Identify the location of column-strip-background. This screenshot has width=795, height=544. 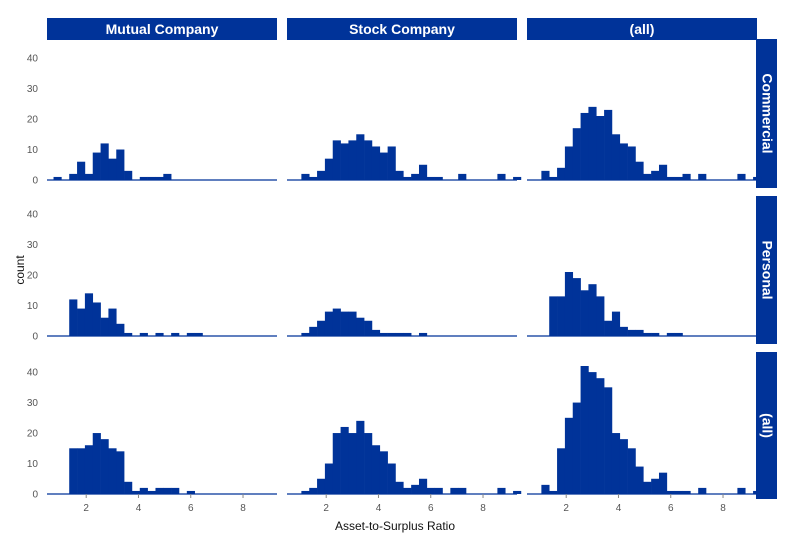
(642, 29).